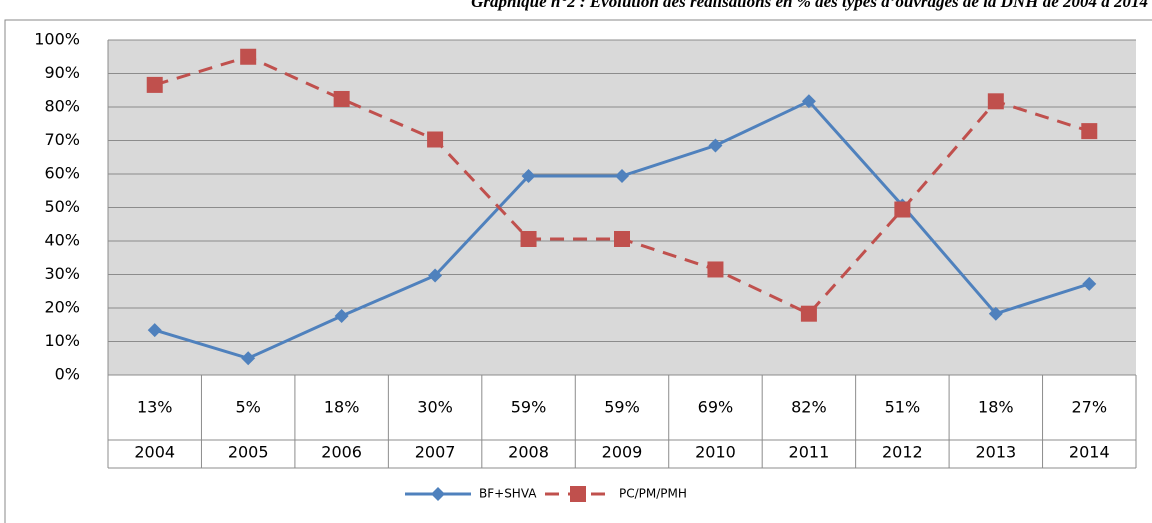  What do you see at coordinates (435, 407) in the screenshot?
I see `table-value: 30%` at bounding box center [435, 407].